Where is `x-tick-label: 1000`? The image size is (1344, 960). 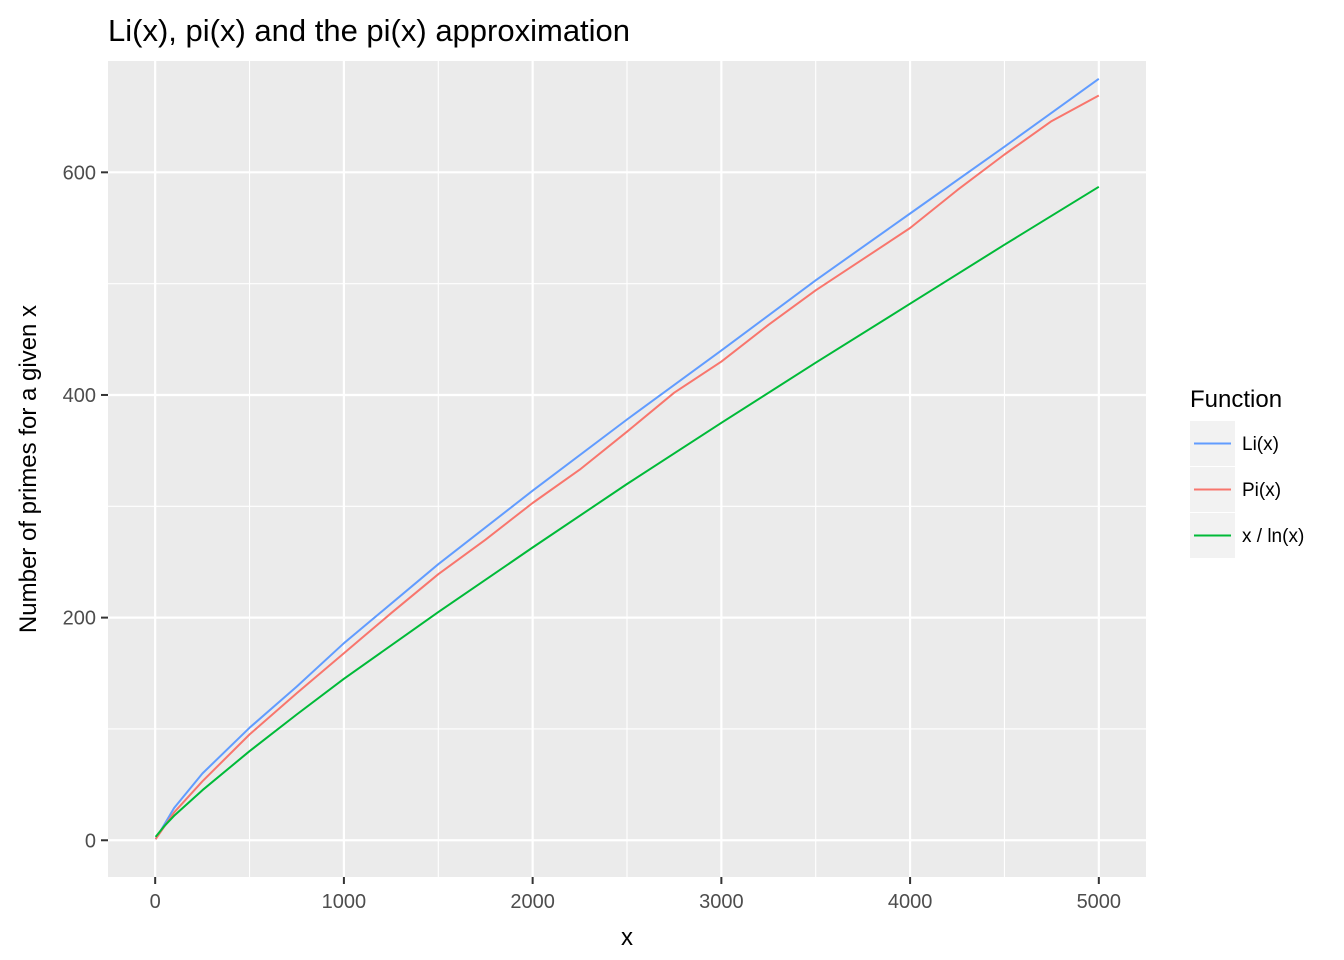
x-tick-label: 1000 is located at coordinates (344, 902).